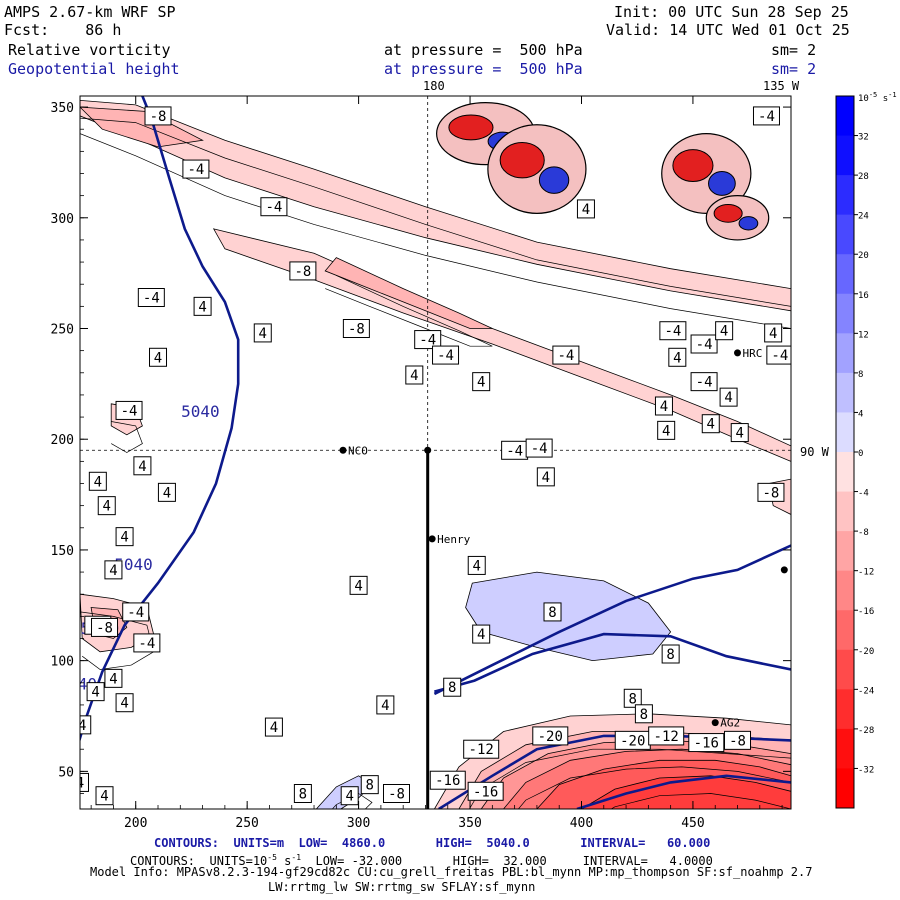  Describe the element at coordinates (581, 823) in the screenshot. I see `x-tick-label: 400` at that location.